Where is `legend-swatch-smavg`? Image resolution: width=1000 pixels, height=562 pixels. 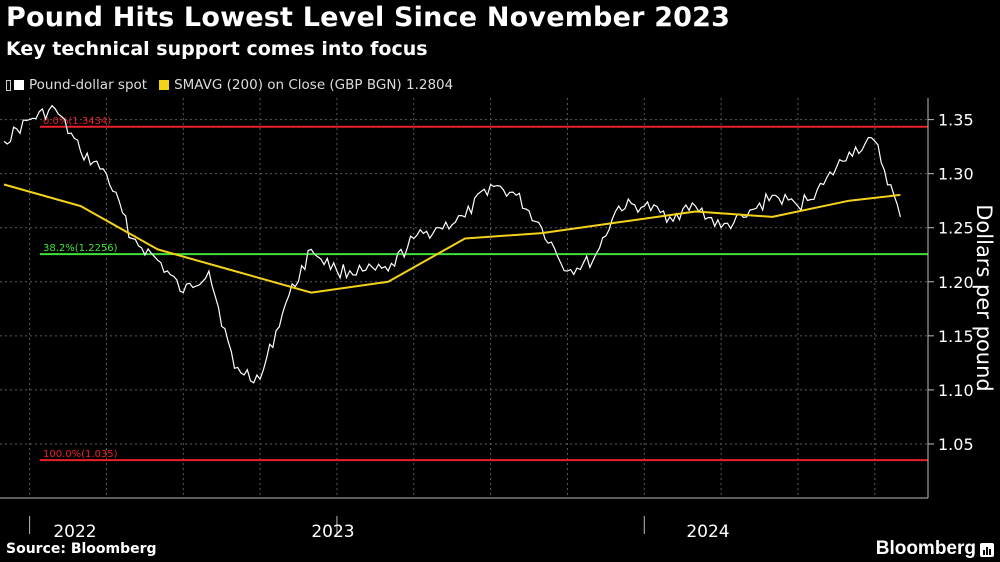 legend-swatch-smavg is located at coordinates (164, 85).